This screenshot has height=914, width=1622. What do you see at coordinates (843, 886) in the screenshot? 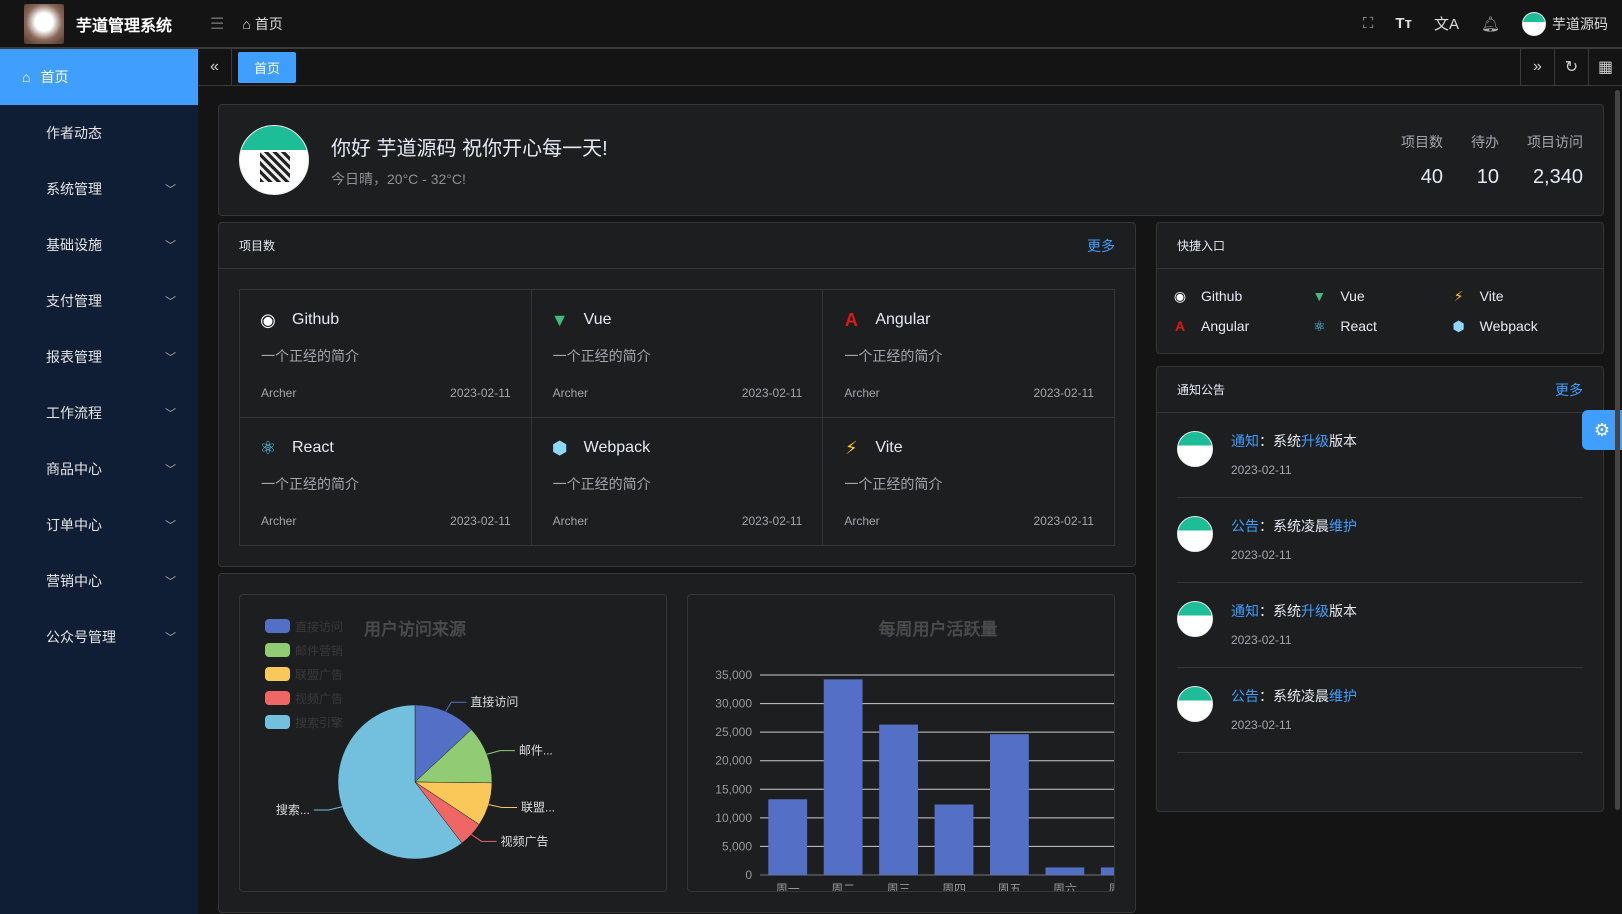
I see `x-tick-label: 周二` at bounding box center [843, 886].